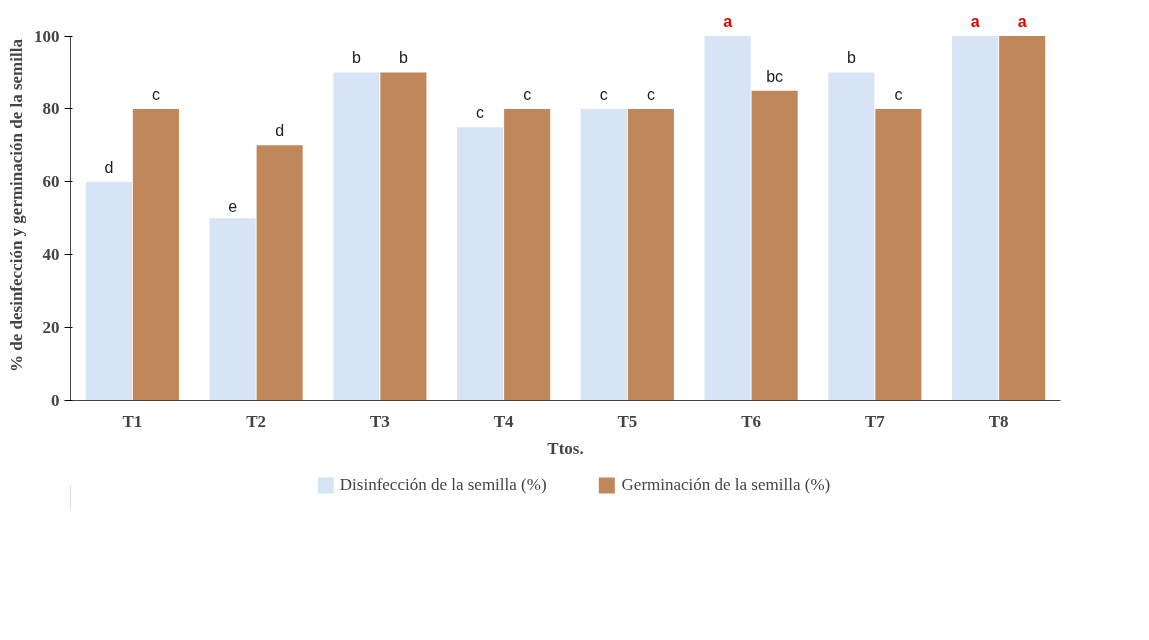 This screenshot has height=640, width=1149. What do you see at coordinates (504, 421) in the screenshot?
I see `x-tick-label: T4` at bounding box center [504, 421].